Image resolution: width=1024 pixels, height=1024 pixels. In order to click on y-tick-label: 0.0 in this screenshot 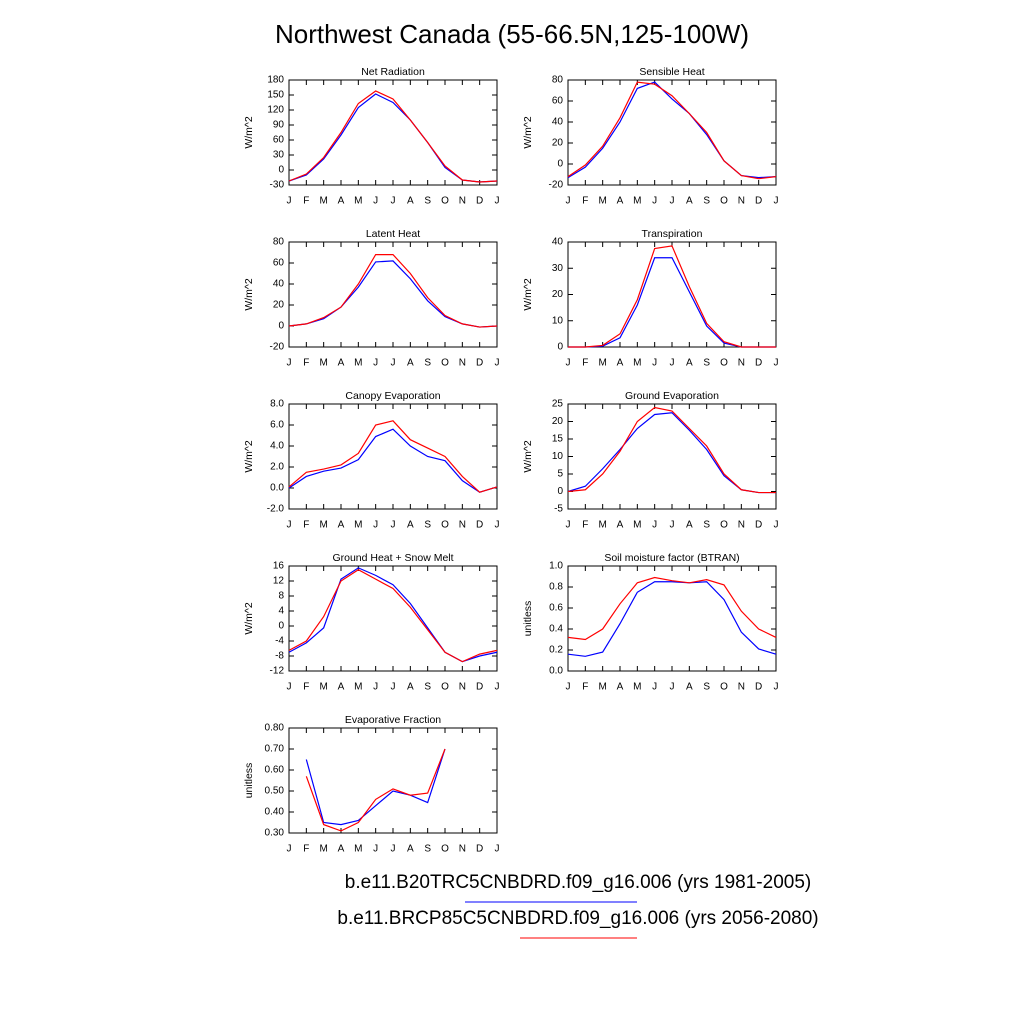, I will do `click(556, 671)`.